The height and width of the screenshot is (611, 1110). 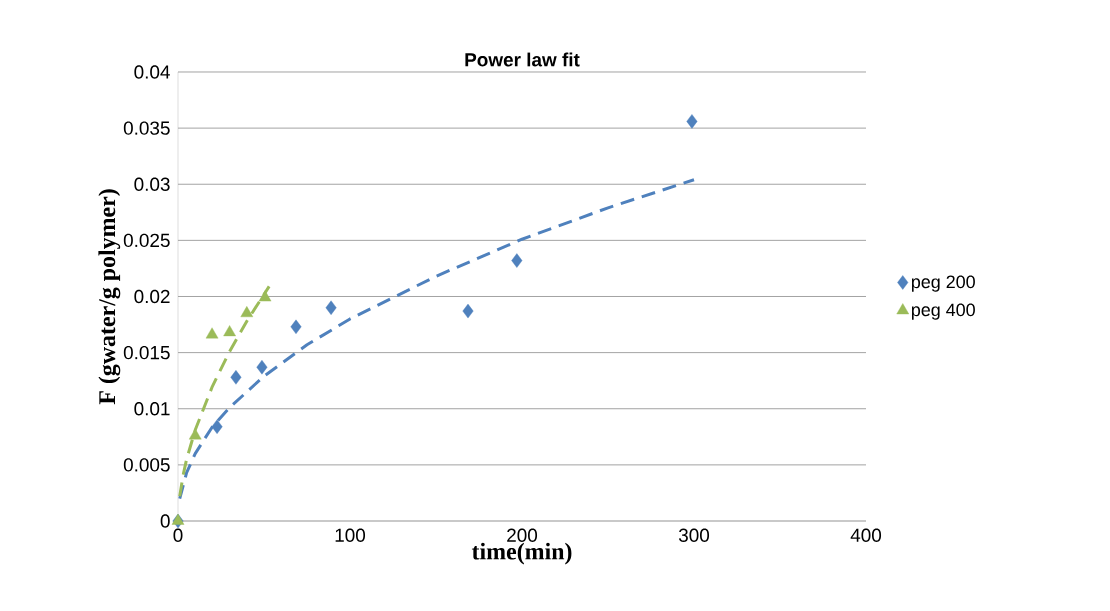 What do you see at coordinates (522, 59) in the screenshot?
I see `chart-title: Power law fit` at bounding box center [522, 59].